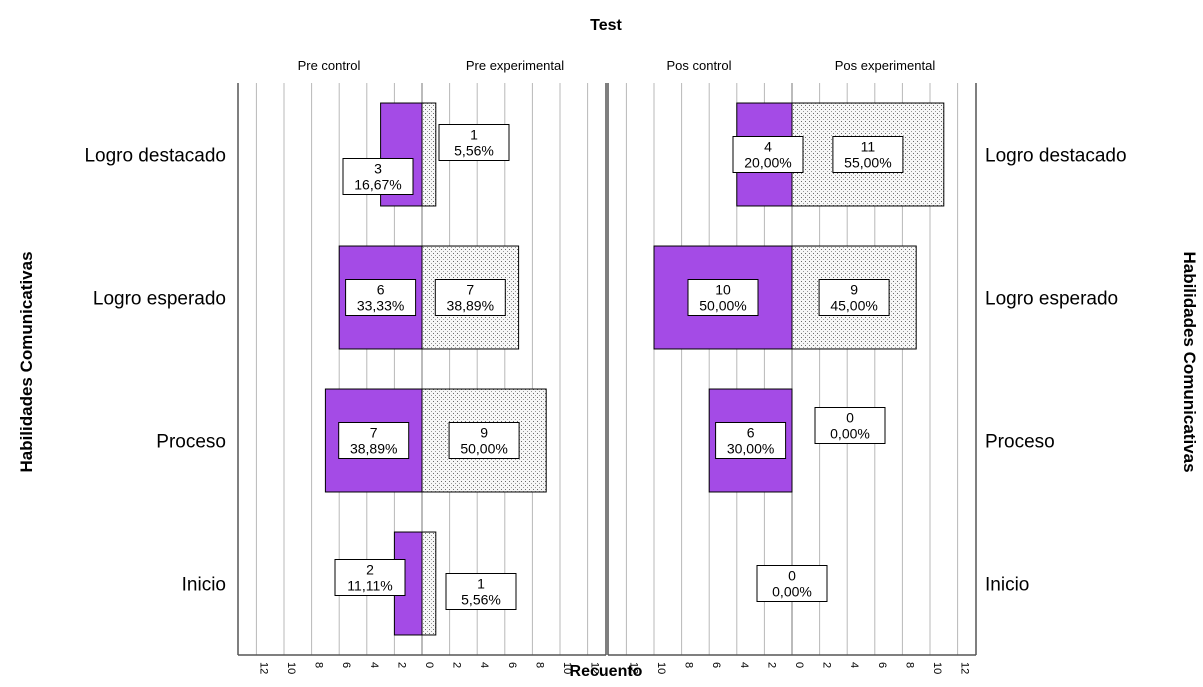 The width and height of the screenshot is (1203, 687). What do you see at coordinates (377, 185) in the screenshot?
I see `data-label-pre-control-percent: 16,67%` at bounding box center [377, 185].